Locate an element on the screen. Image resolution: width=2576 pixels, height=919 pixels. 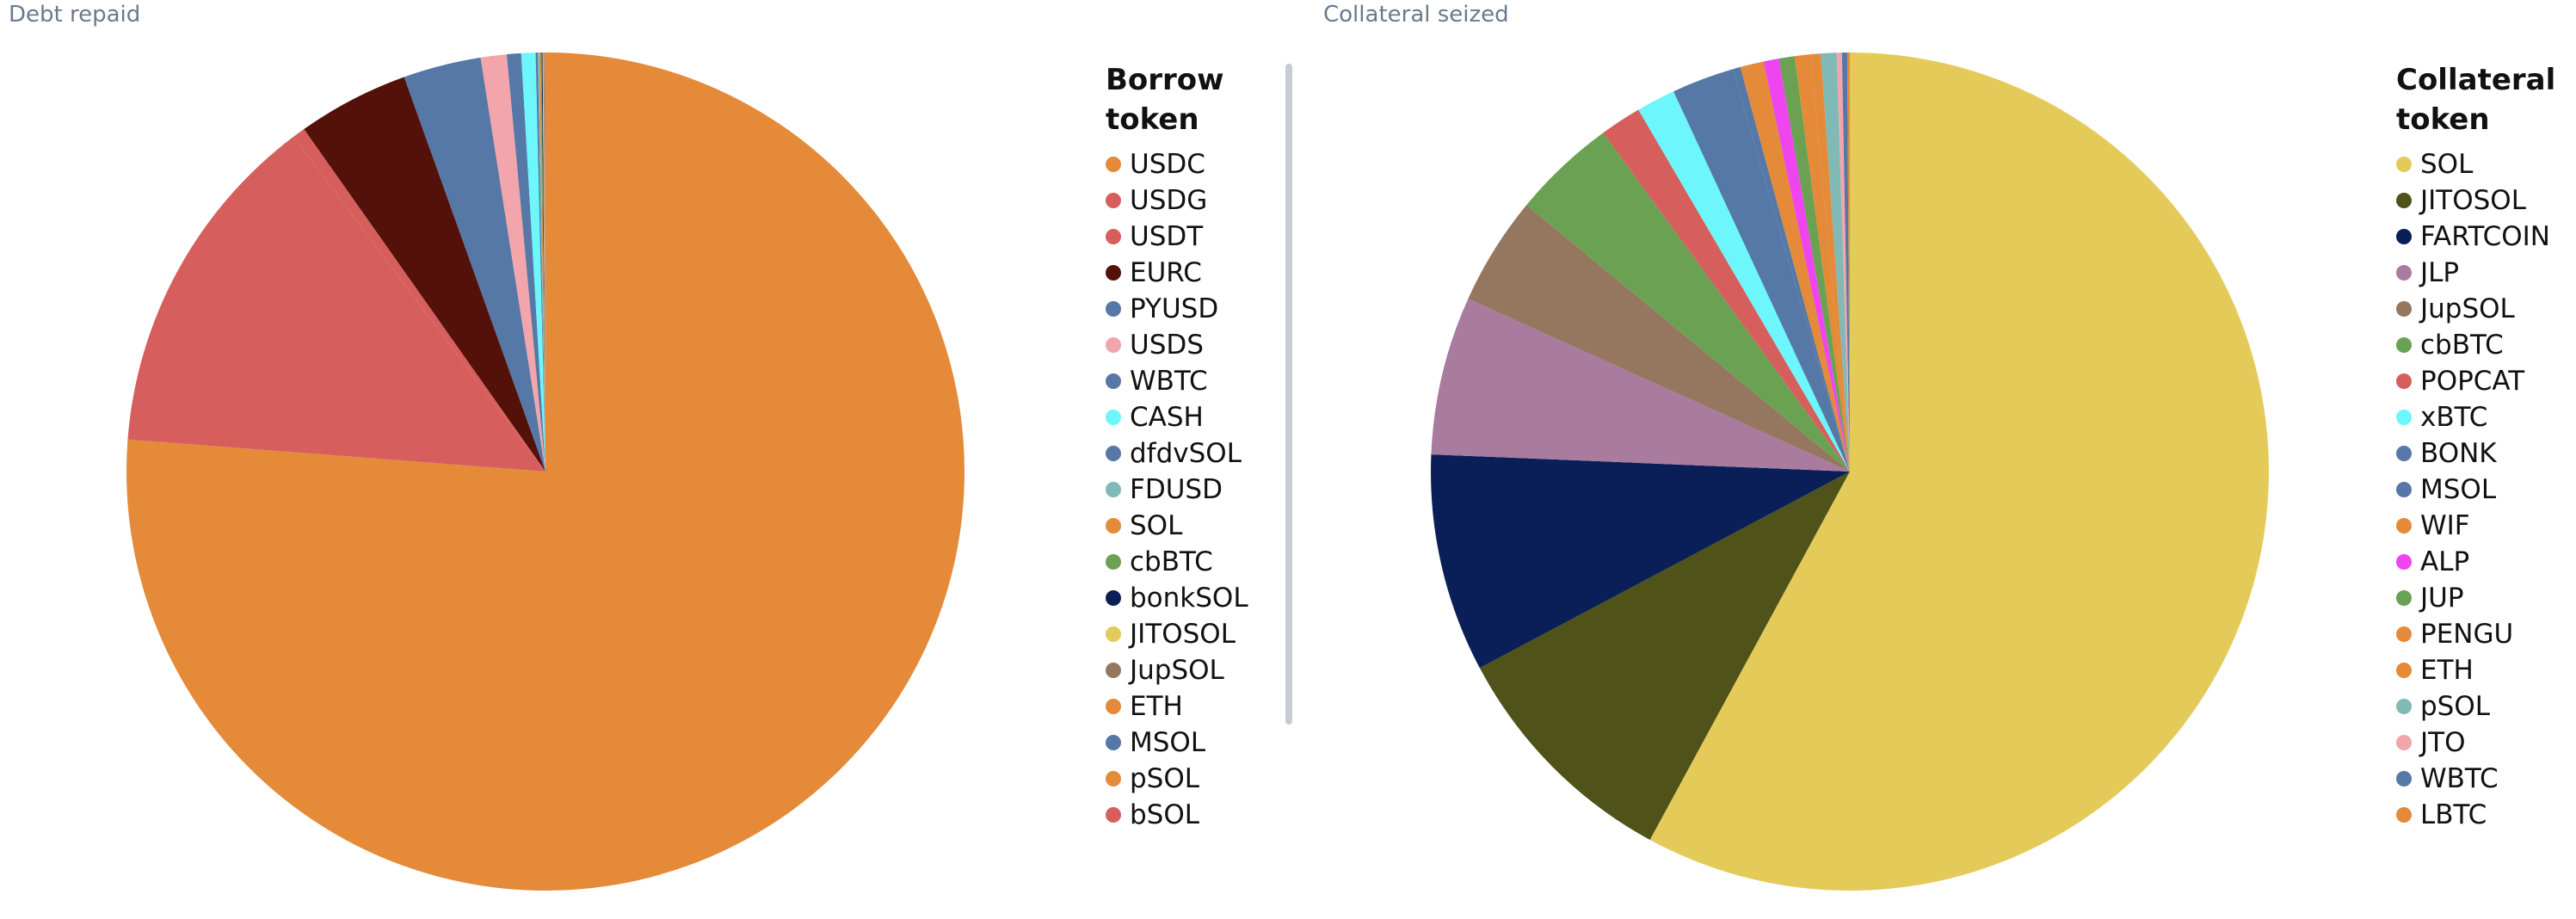
legend-label: CASH is located at coordinates (1167, 418).